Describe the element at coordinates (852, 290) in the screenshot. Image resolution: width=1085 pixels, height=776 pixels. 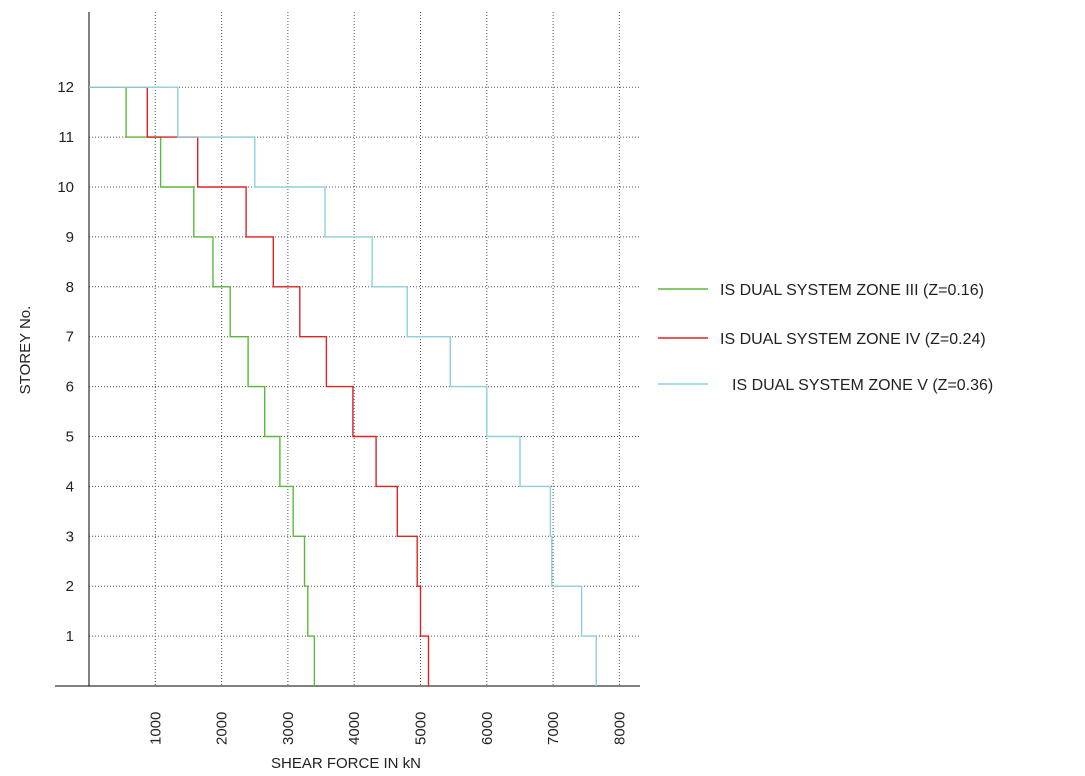
I see `legend-label: IS DUAL SYSTEM ZONE III (Z=0.16)` at that location.